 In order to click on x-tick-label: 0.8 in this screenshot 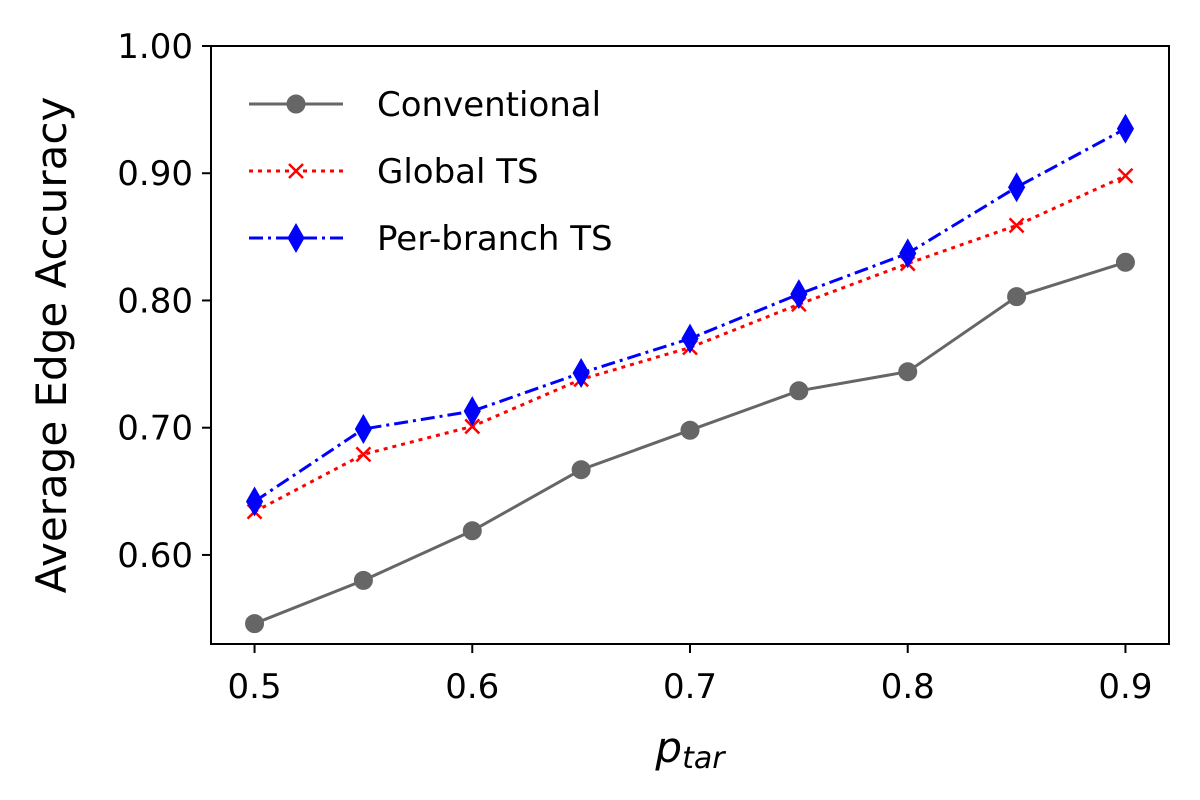, I will do `click(908, 687)`.